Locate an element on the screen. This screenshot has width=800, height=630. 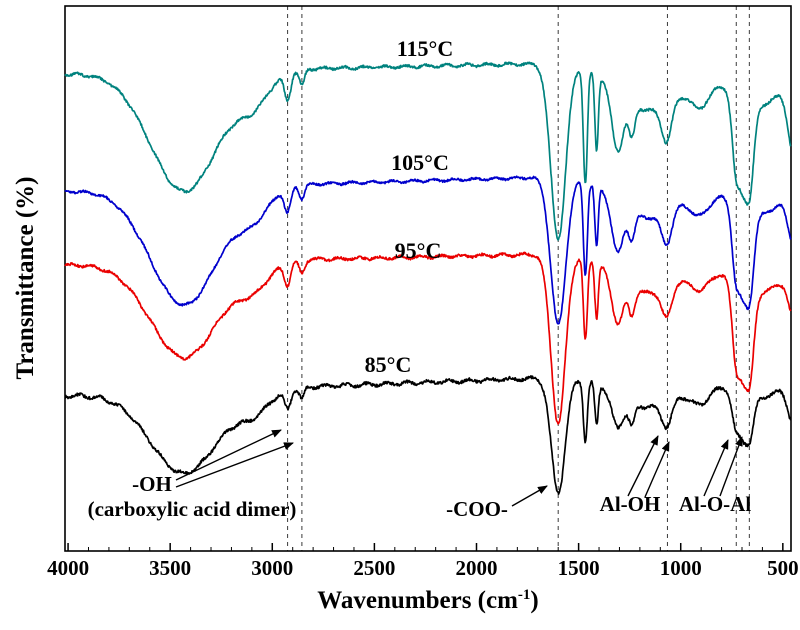
svg-text: -OH is located at coordinates (152, 484).